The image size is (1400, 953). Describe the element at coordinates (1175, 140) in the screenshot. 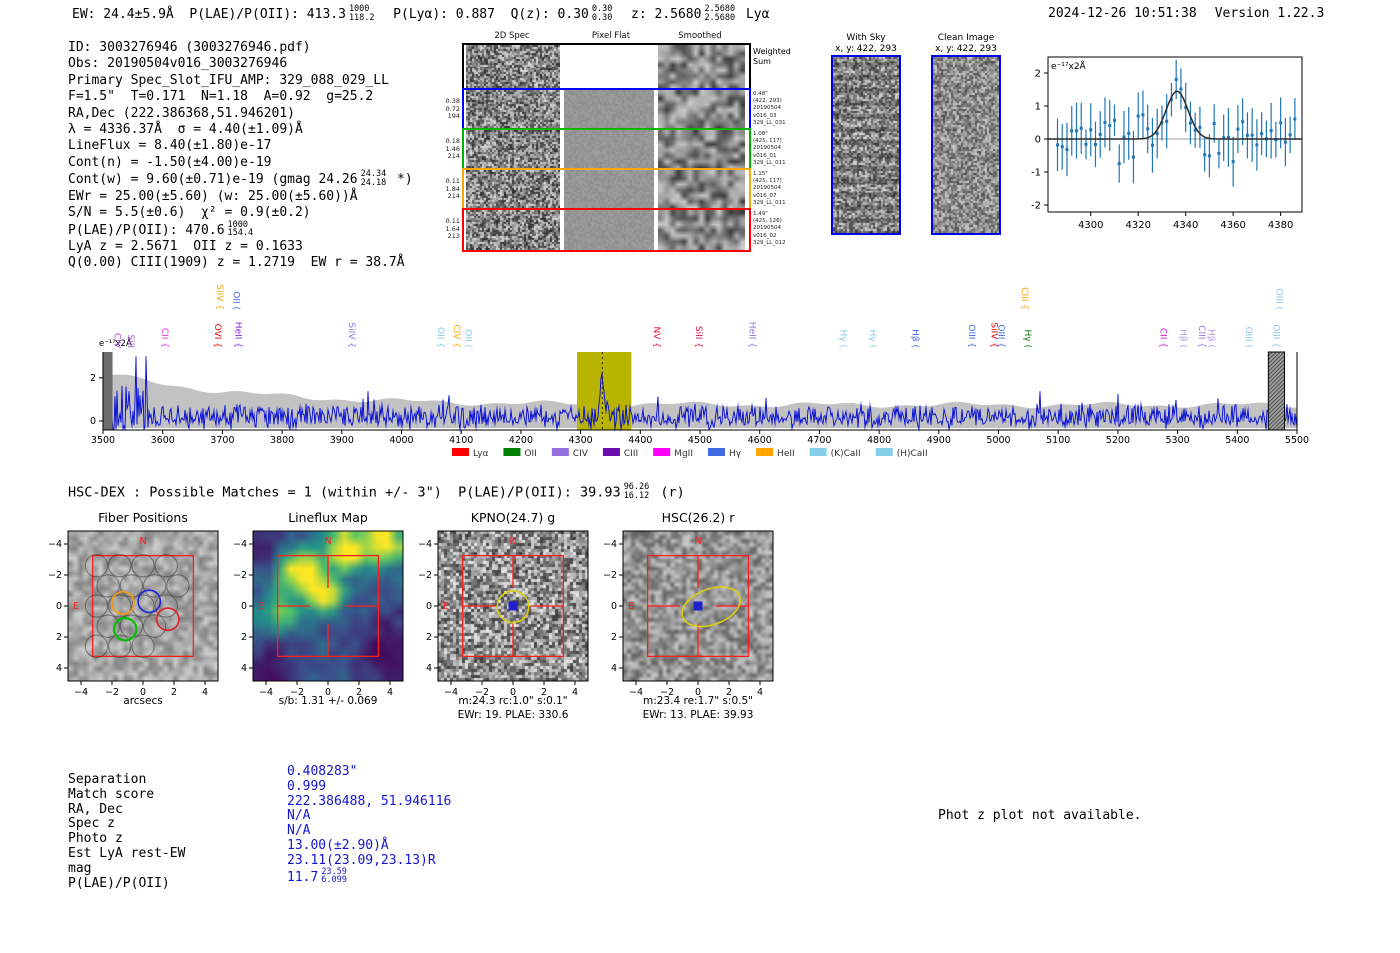

I see `line-fit-zoom-plot` at that location.